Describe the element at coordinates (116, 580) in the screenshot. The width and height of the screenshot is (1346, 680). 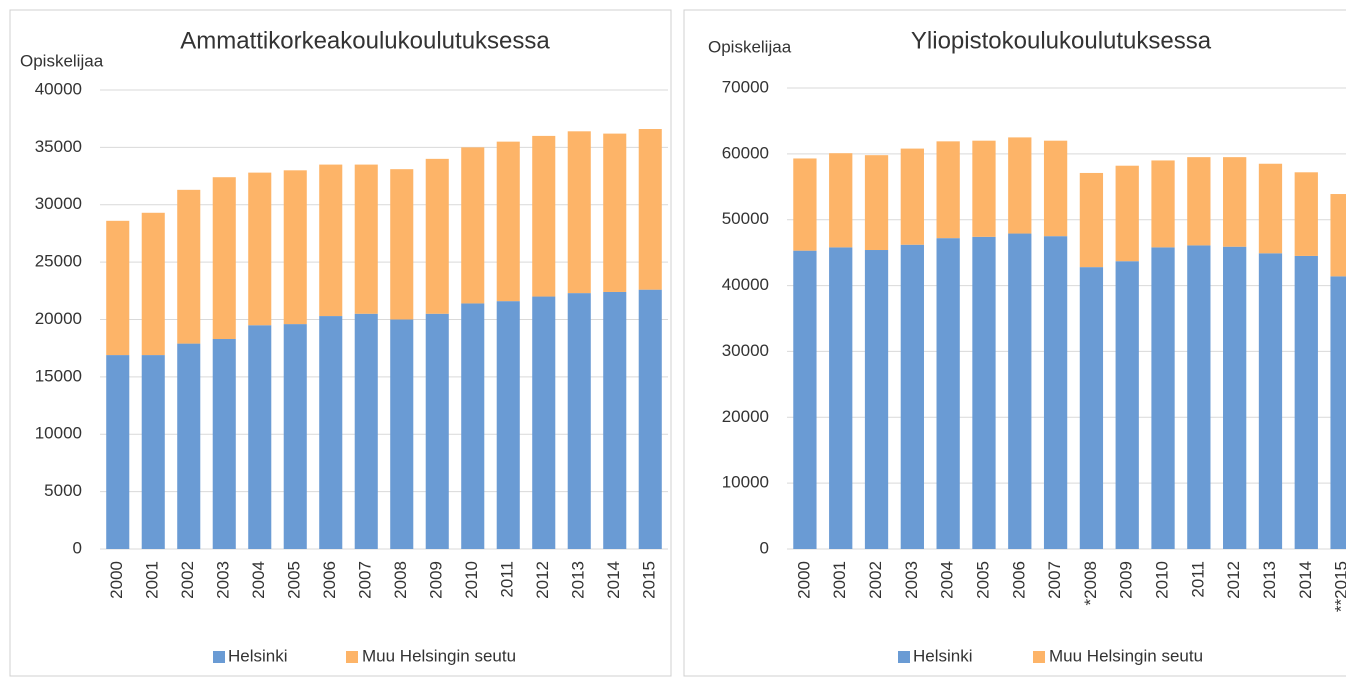
I see `x-tick-label: 2000` at that location.